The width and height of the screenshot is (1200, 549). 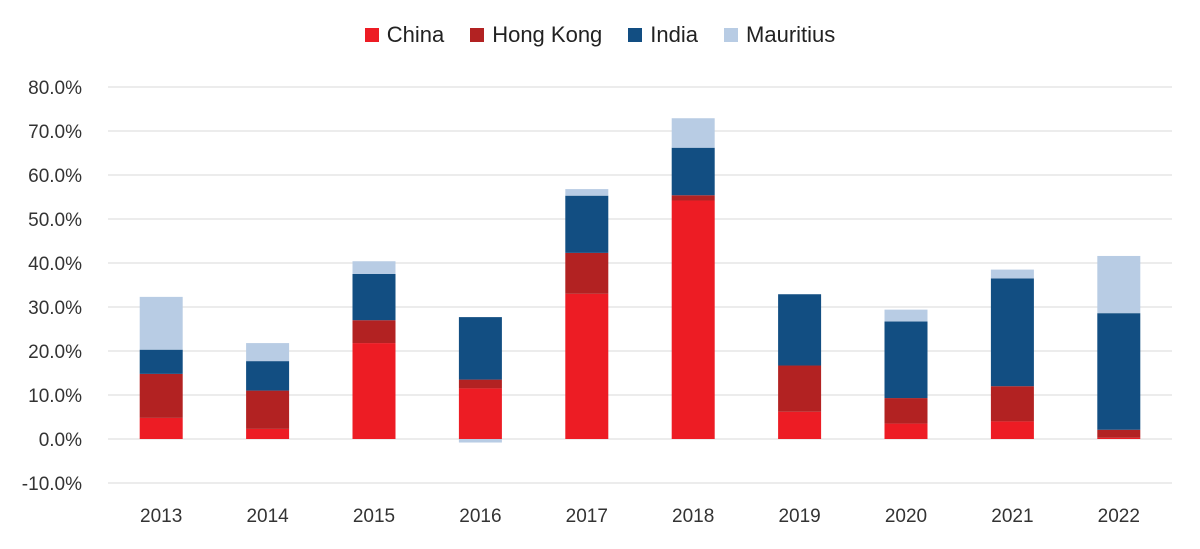 I want to click on bar-china-2019, so click(x=800, y=425).